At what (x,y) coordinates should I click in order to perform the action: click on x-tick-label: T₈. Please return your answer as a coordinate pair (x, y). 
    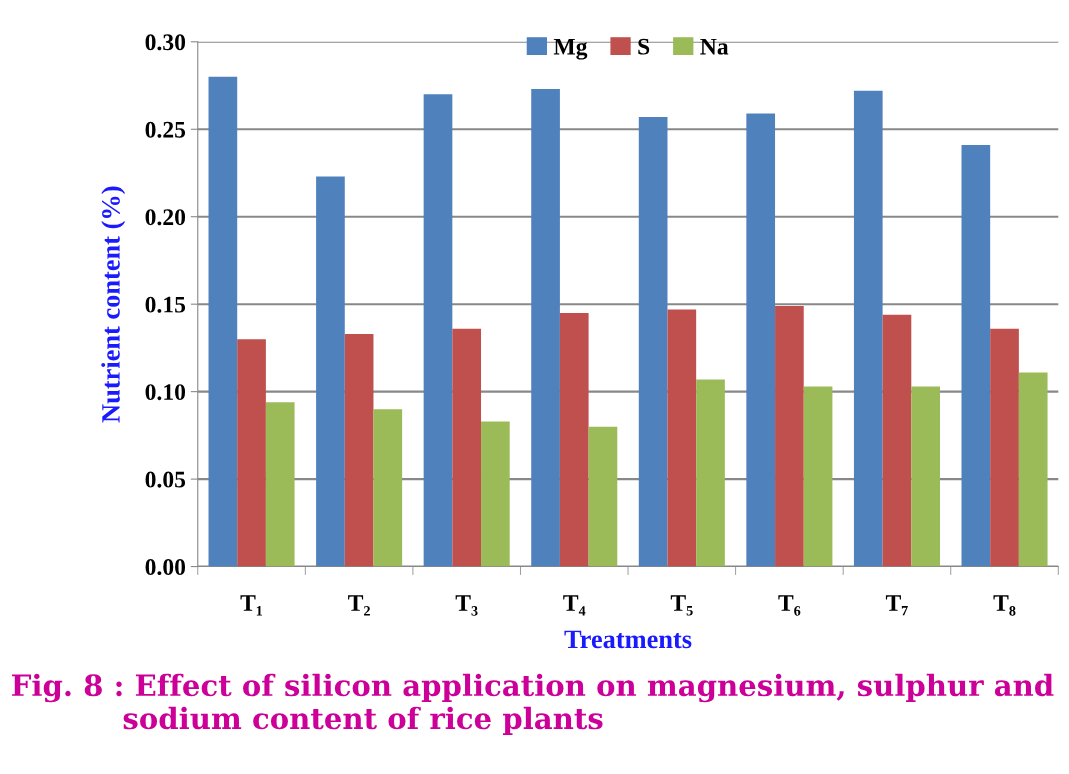
    Looking at the image, I should click on (1004, 605).